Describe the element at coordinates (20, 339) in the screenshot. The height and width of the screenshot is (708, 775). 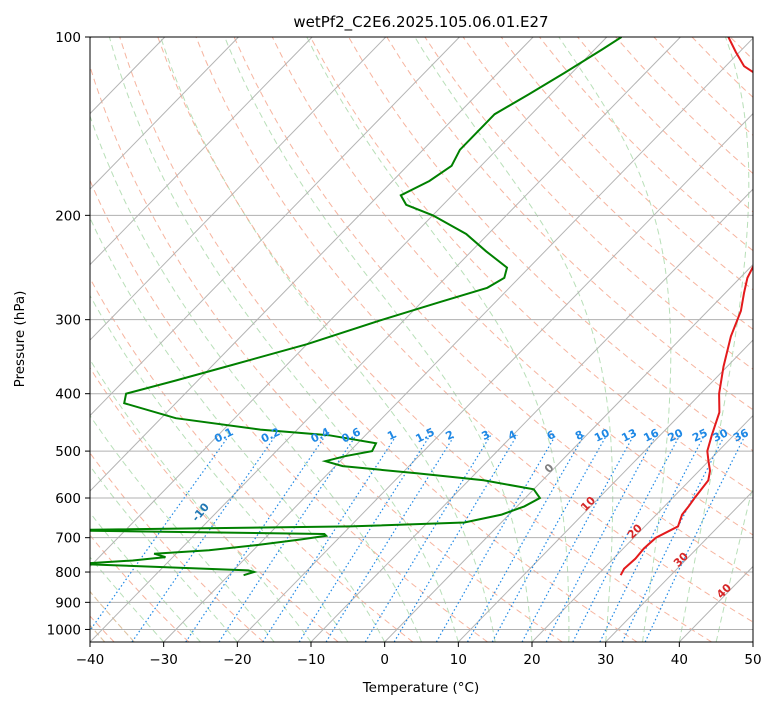
I see `y-axis-label: Pressure (hPa)` at that location.